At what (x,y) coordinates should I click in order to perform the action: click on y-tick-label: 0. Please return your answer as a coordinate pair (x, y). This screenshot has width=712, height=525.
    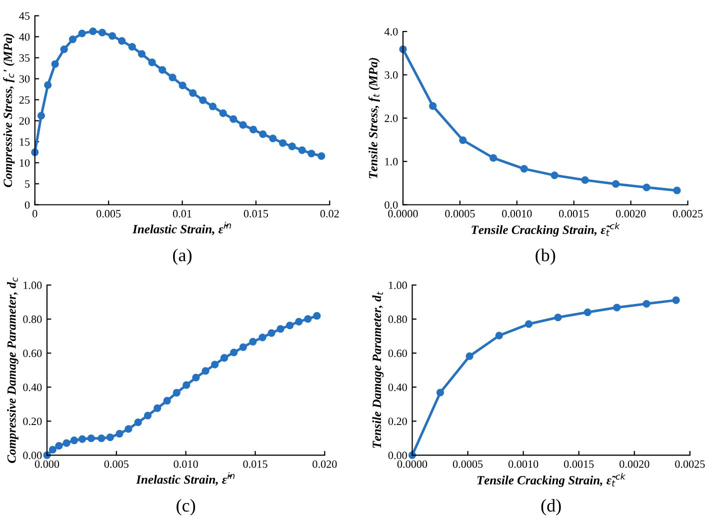
    Looking at the image, I should click on (27, 205).